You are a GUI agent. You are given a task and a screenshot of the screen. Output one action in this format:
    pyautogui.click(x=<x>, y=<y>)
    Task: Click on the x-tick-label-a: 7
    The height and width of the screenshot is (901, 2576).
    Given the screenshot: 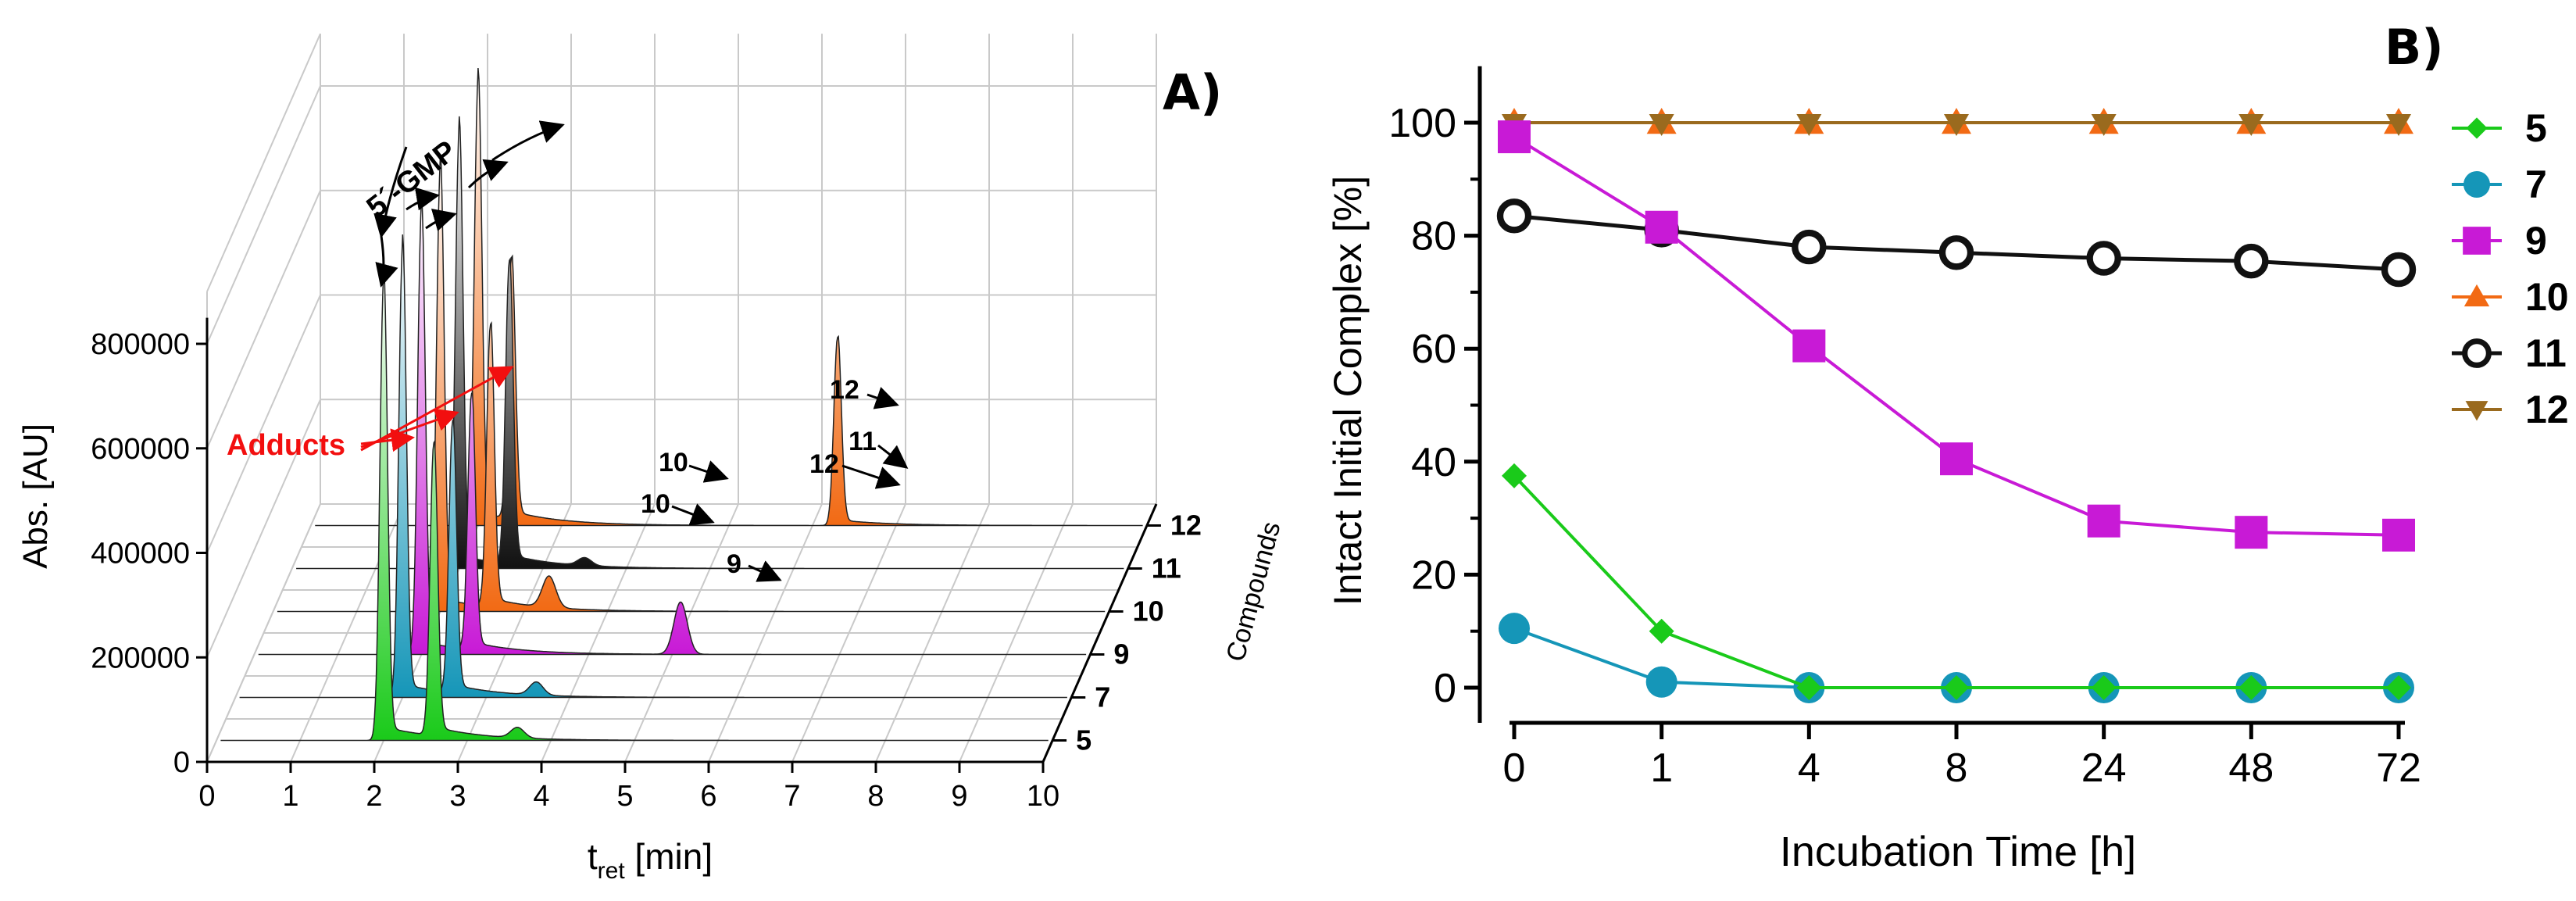 What is the action you would take?
    pyautogui.click(x=792, y=796)
    